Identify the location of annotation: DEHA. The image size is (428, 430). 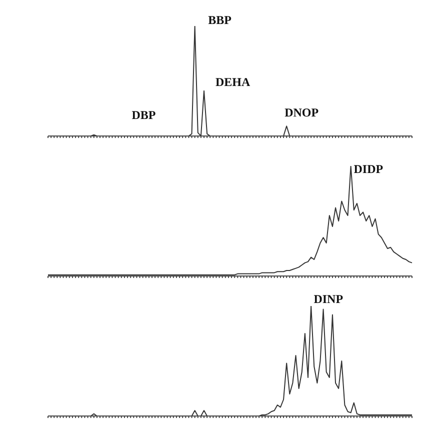
(232, 81).